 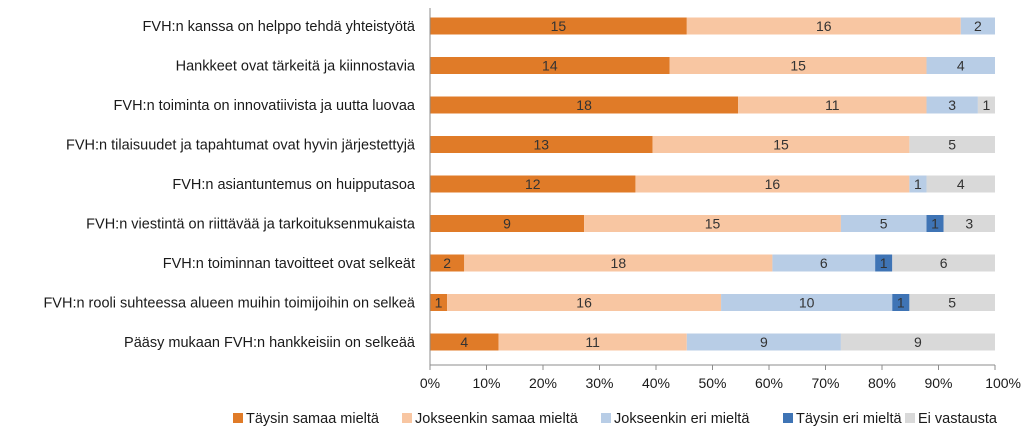 I want to click on x-tick-label: 0%, so click(x=430, y=383).